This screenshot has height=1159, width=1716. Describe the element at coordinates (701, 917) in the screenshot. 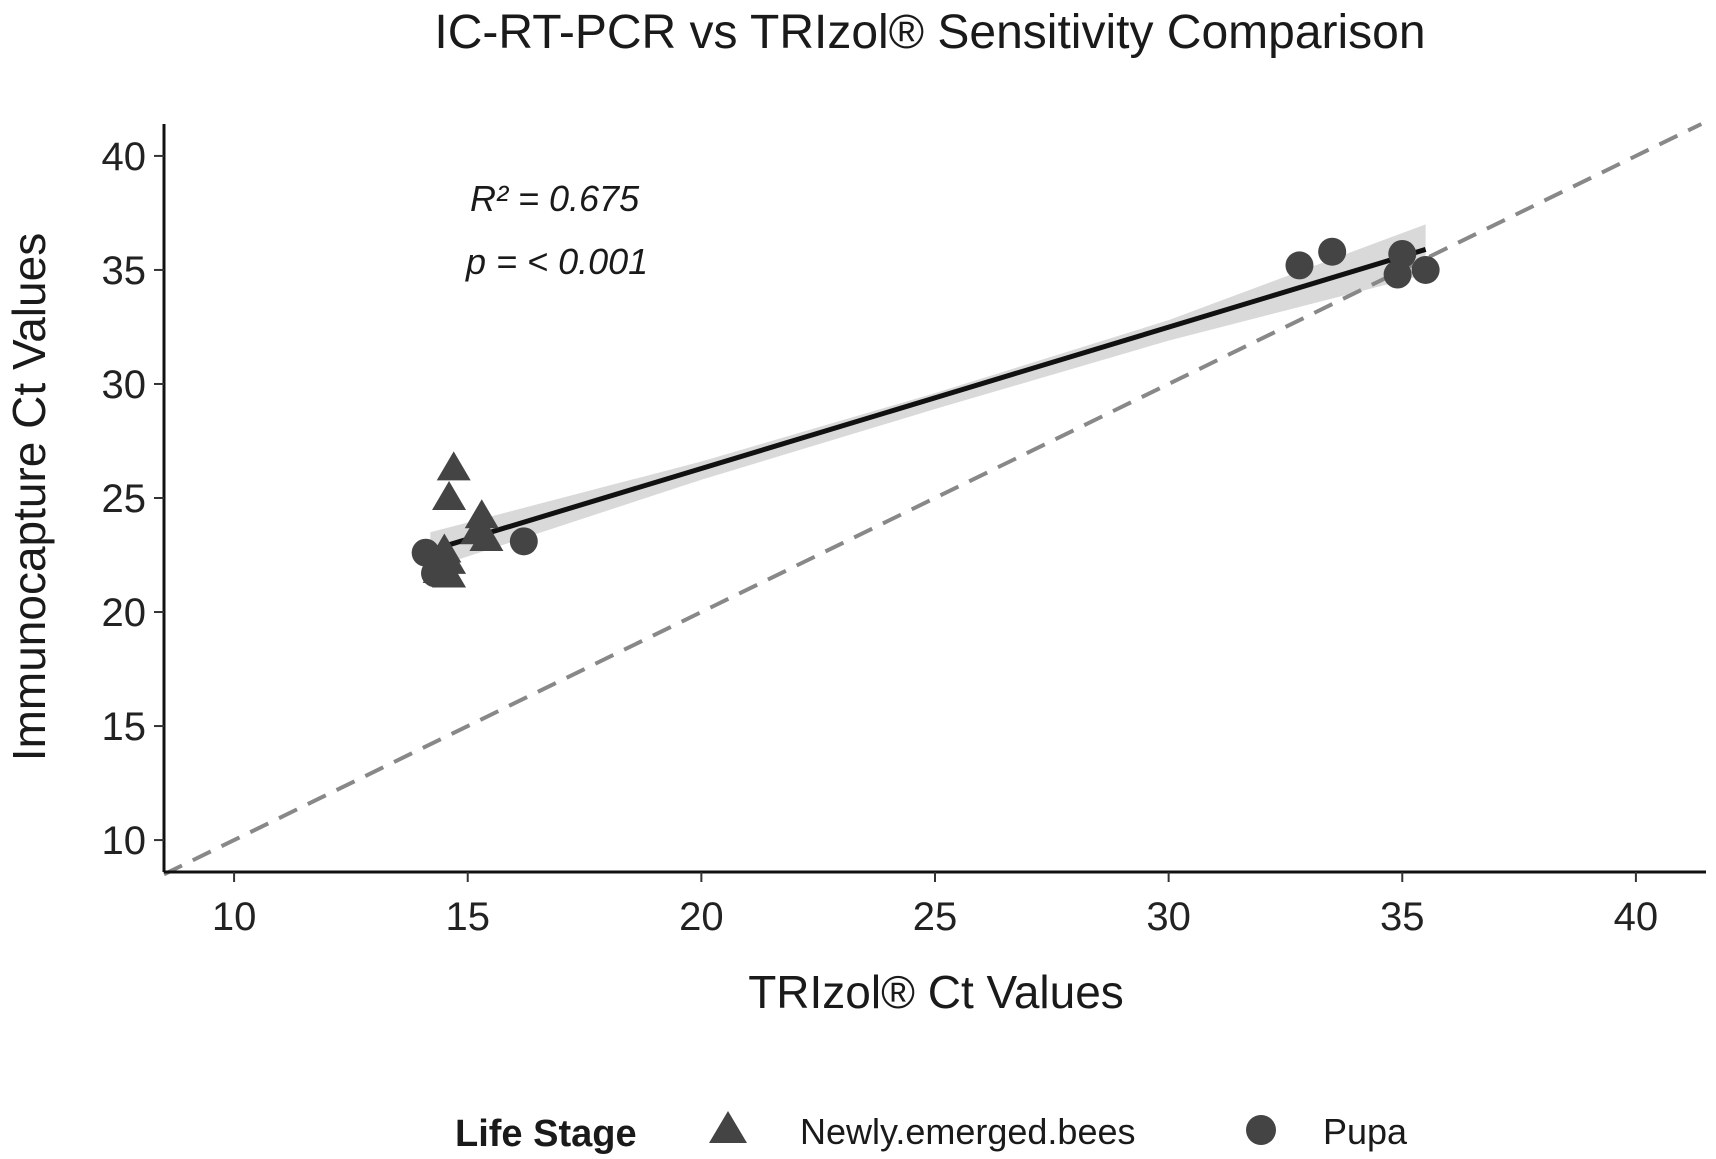

I see `x-tick-label-20: 20` at that location.